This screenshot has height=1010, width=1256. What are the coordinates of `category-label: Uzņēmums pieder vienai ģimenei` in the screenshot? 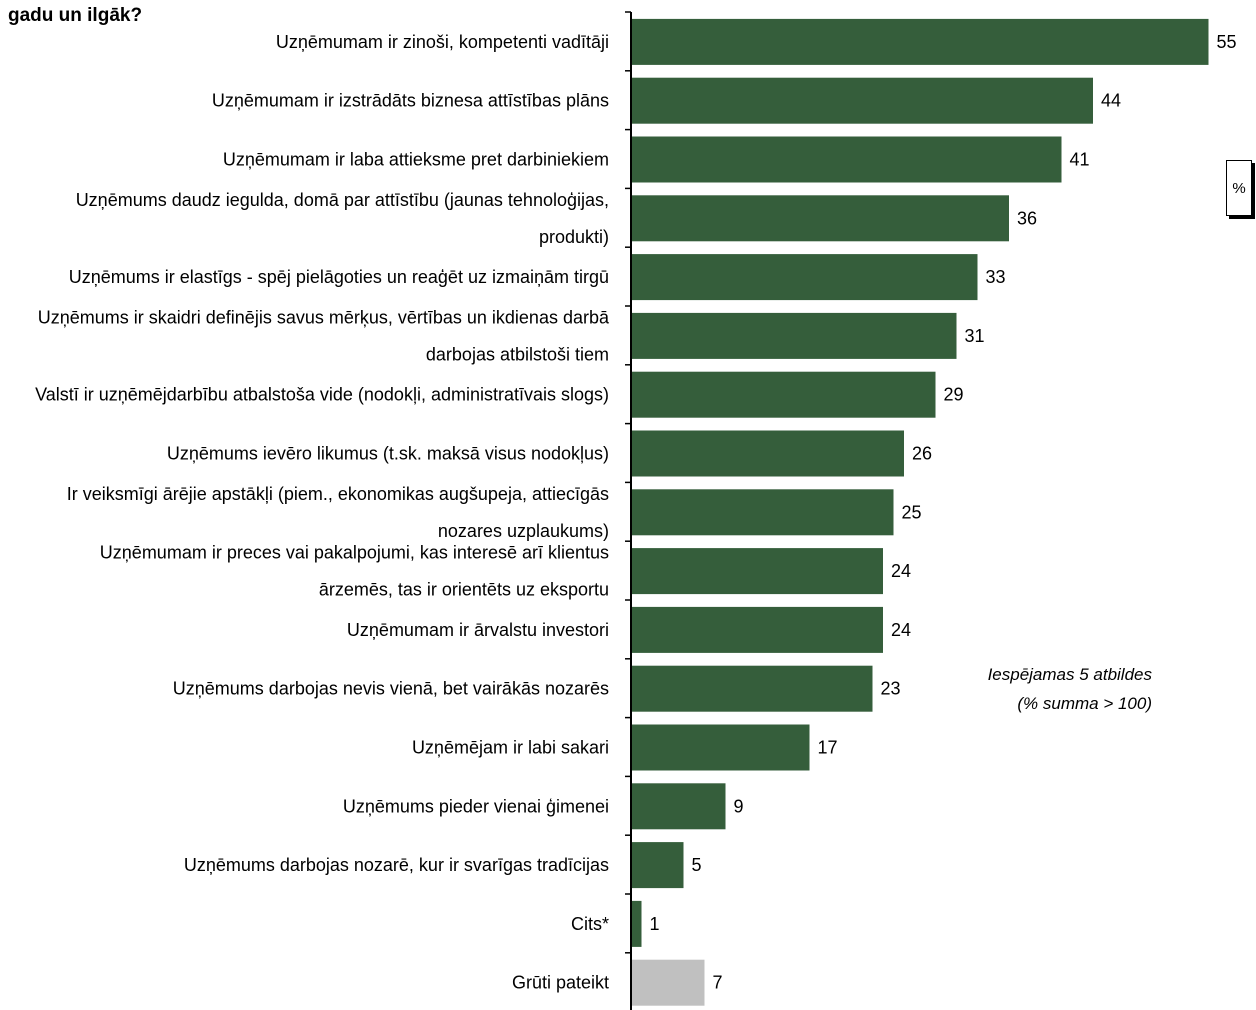 It's located at (476, 806).